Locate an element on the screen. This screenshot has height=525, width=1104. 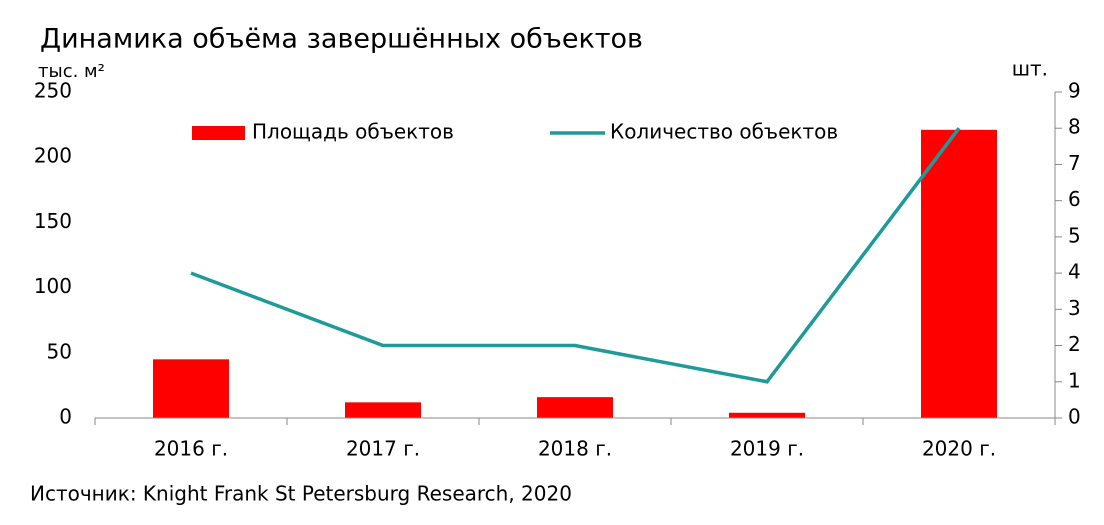
y2-tick-label: 0 is located at coordinates (1074, 417).